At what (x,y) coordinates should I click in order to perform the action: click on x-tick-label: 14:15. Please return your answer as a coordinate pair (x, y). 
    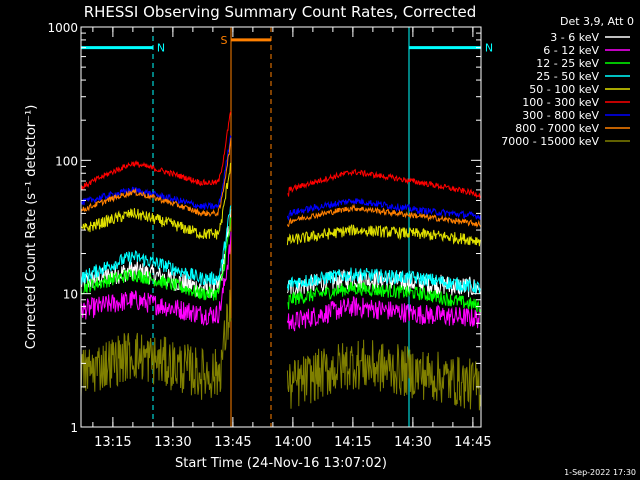
    Looking at the image, I should click on (352, 442).